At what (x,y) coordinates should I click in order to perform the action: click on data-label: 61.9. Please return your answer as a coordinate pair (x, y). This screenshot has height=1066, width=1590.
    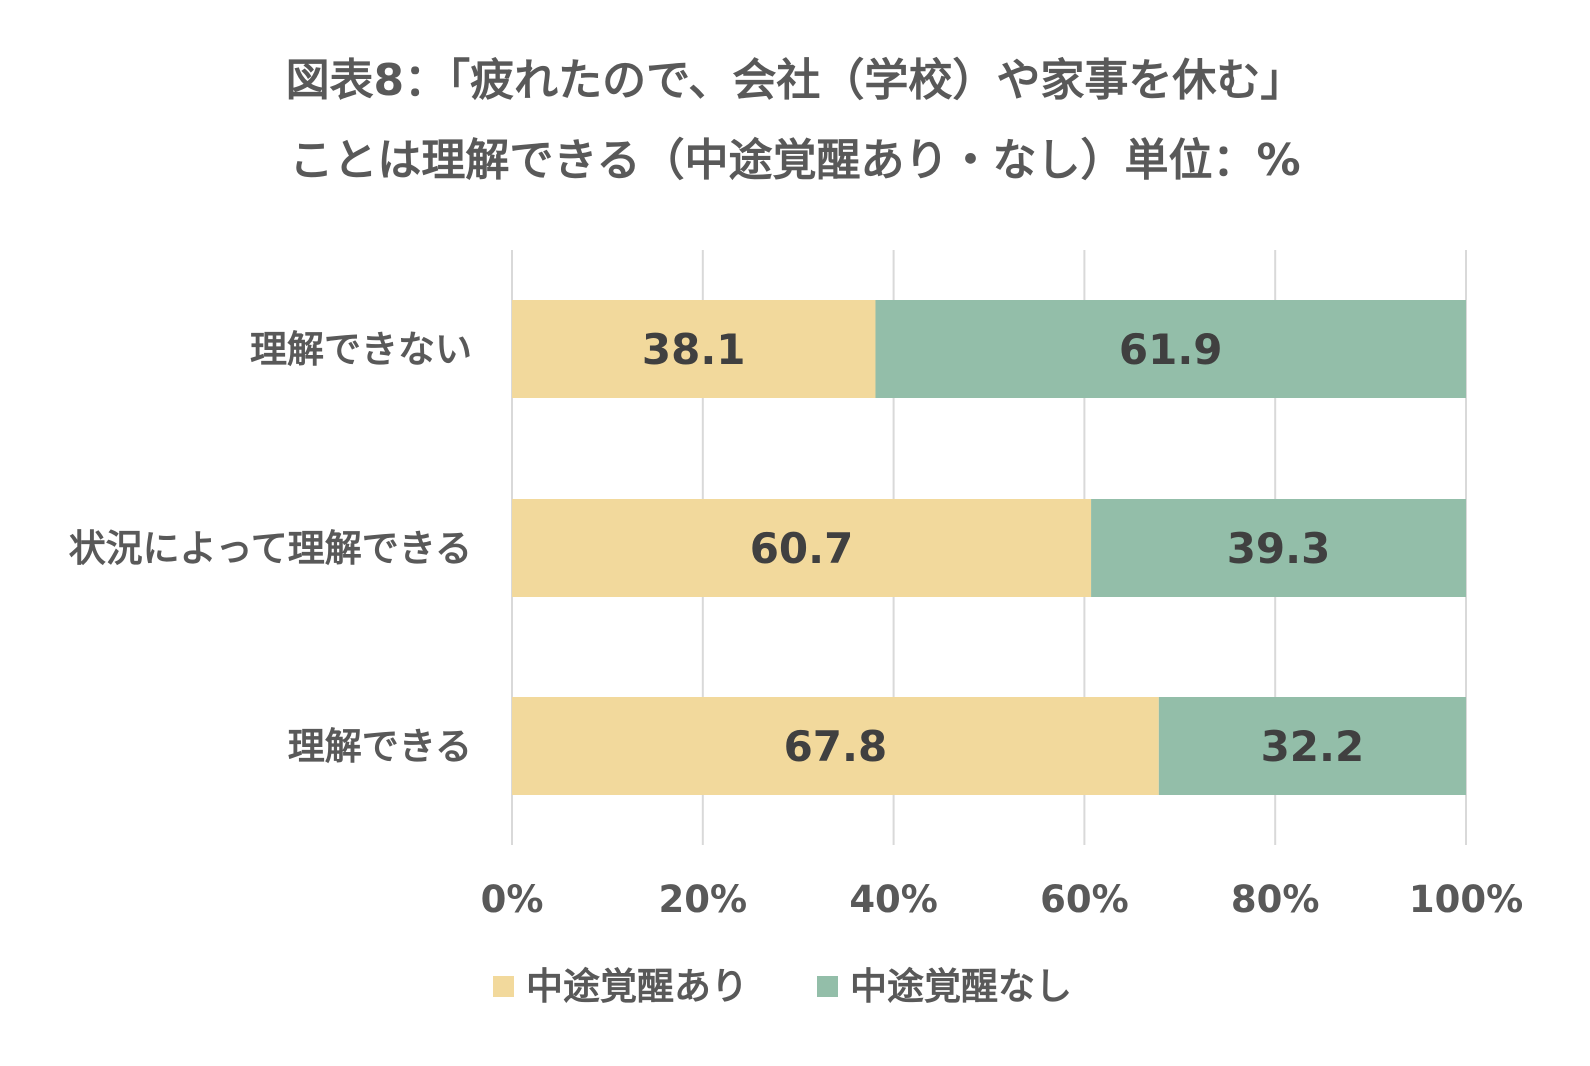
    Looking at the image, I should click on (1171, 349).